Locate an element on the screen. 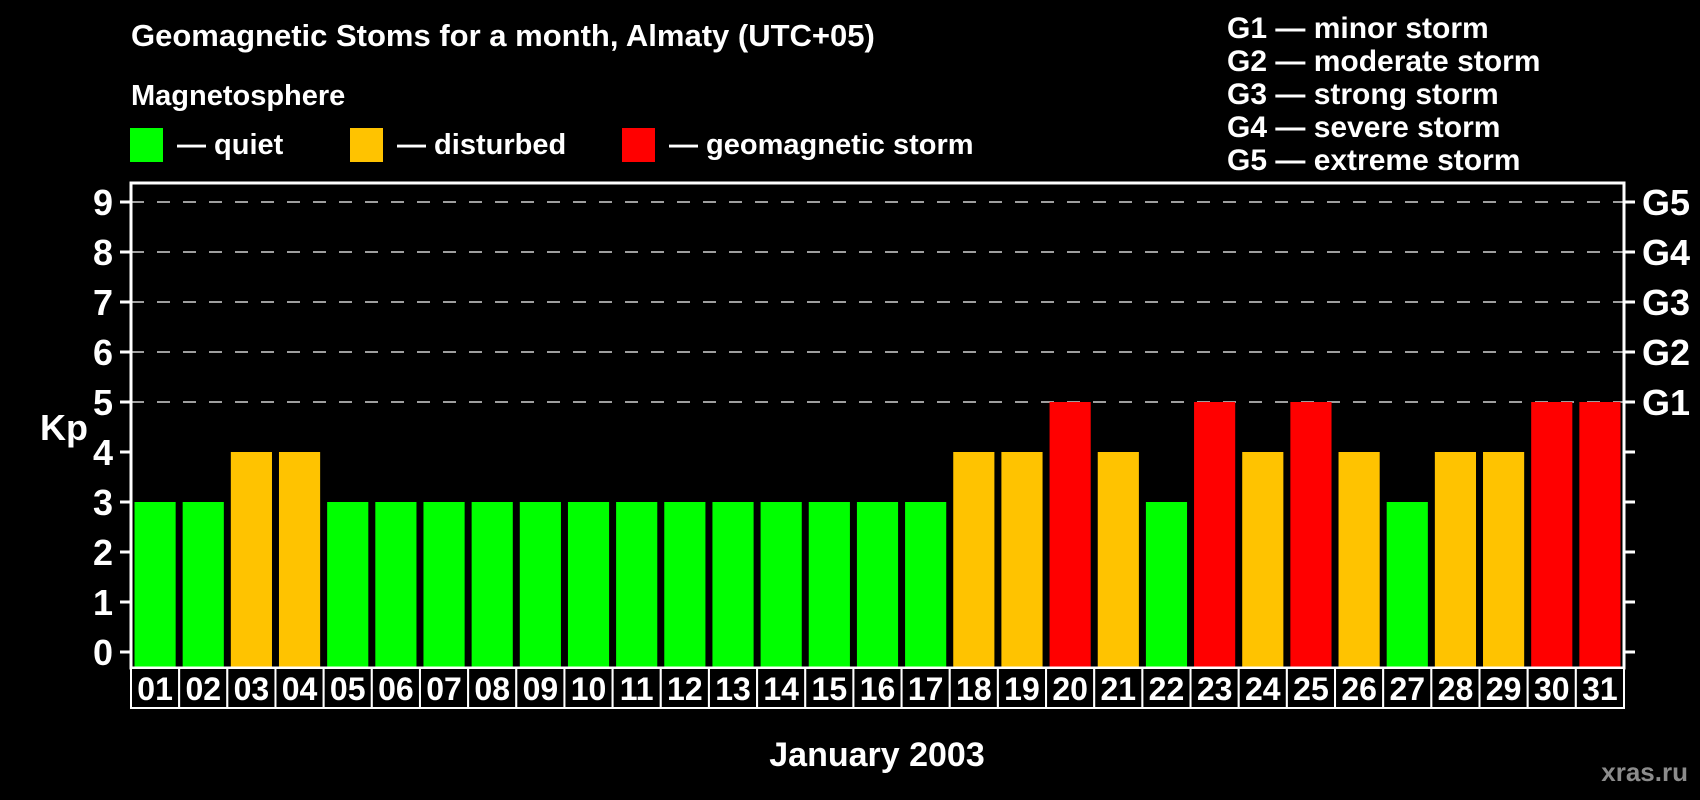  day-label-22: 22 is located at coordinates (1167, 689).